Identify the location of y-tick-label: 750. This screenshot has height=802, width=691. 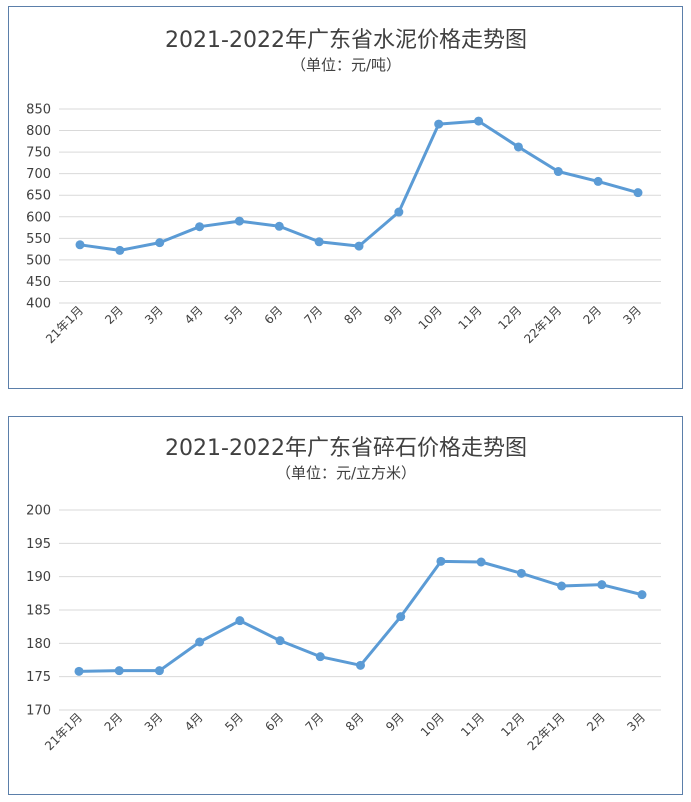
(38, 153).